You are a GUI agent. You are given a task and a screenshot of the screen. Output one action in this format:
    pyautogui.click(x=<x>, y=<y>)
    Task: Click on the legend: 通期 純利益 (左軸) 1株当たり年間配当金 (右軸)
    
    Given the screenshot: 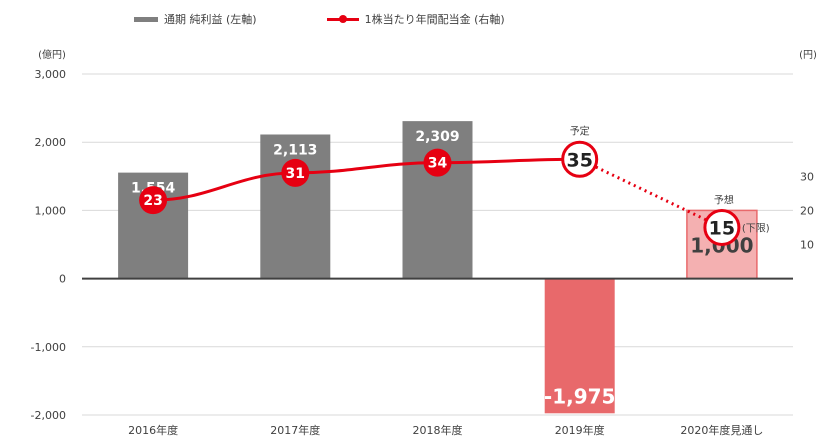 What is the action you would take?
    pyautogui.click(x=354, y=19)
    